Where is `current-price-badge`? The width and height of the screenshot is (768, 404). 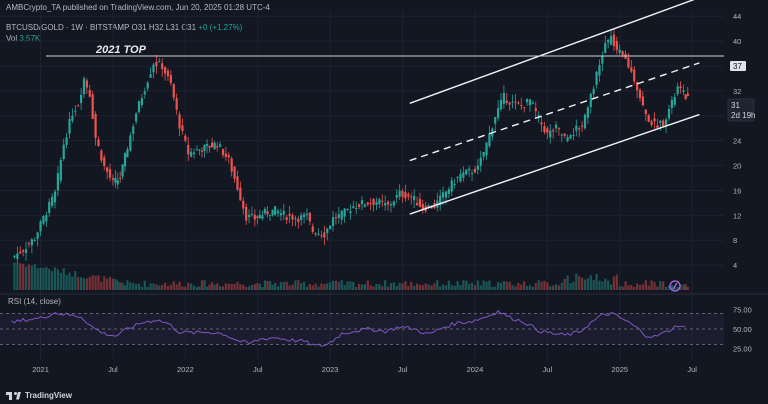 current-price-badge is located at coordinates (741, 110).